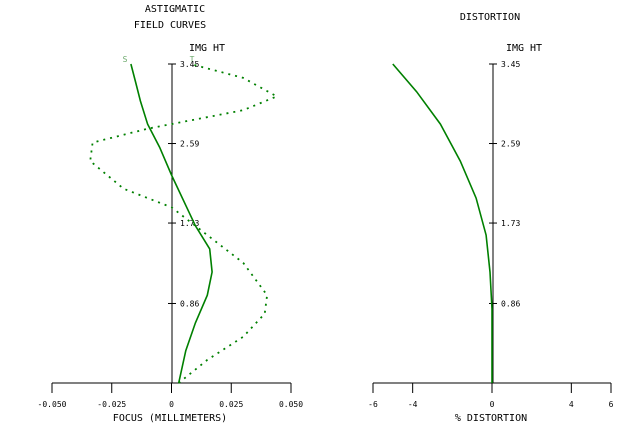  I want to click on distortion-x-tick-label: 0, so click(492, 404).